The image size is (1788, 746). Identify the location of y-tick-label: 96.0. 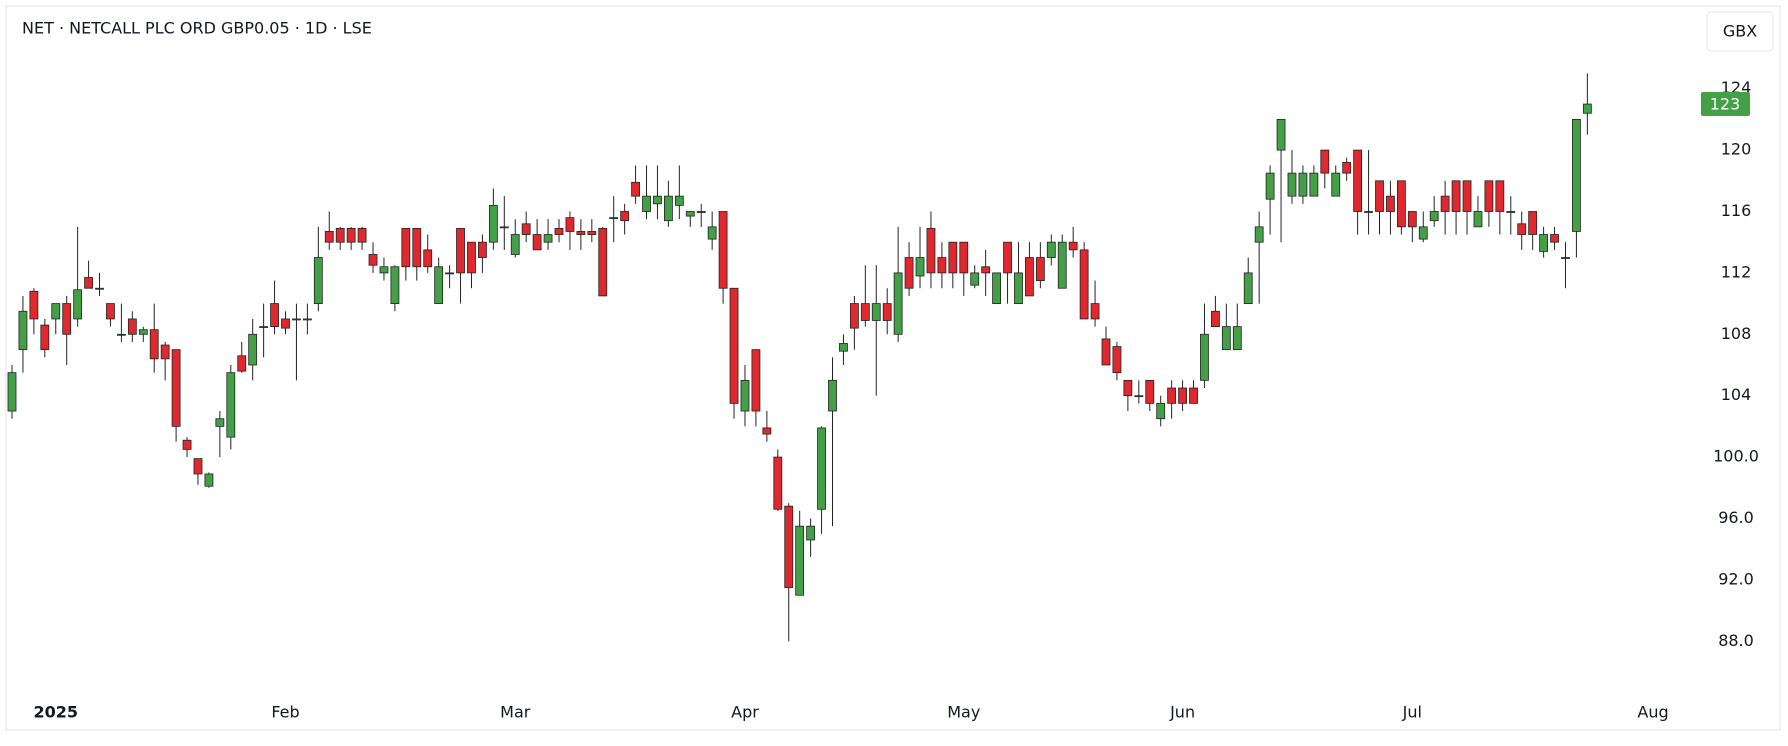
(1736, 517).